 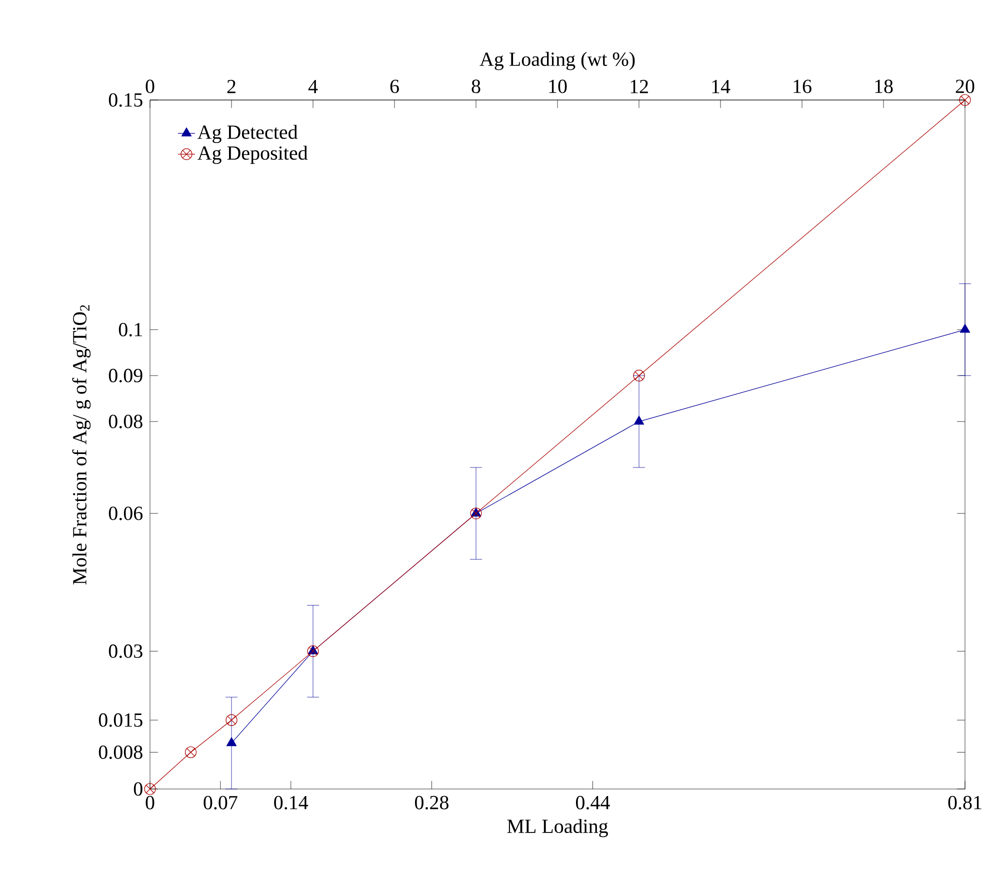 What do you see at coordinates (221, 803) in the screenshot?
I see `x-tick-label: 0.07` at bounding box center [221, 803].